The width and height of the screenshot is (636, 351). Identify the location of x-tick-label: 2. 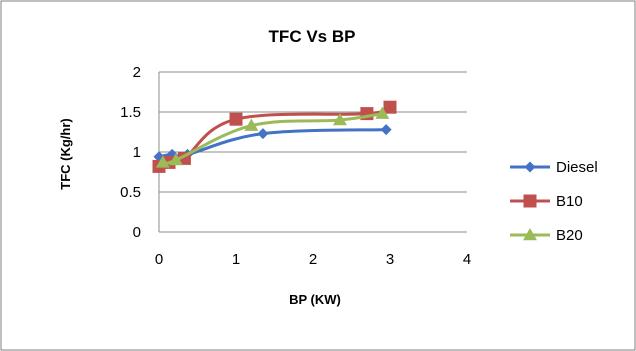
(313, 259).